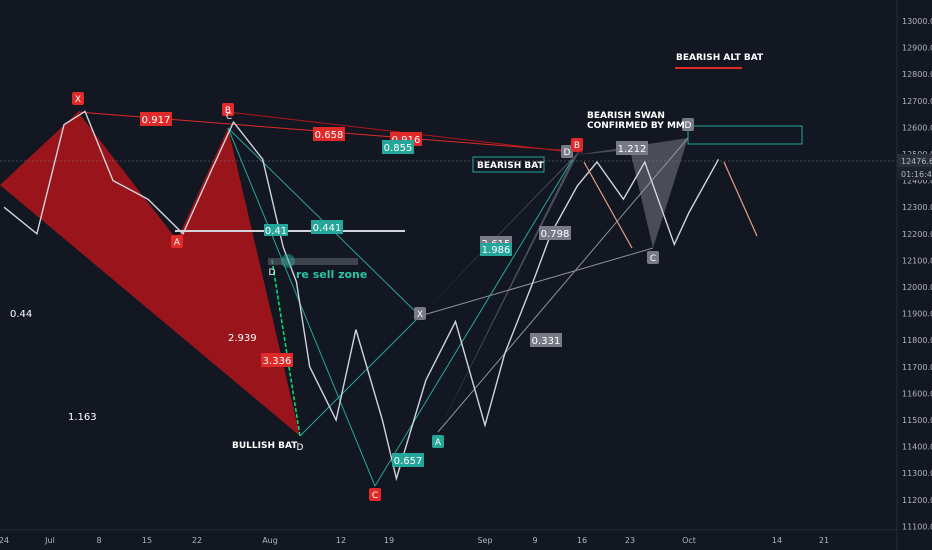 This screenshot has height=550, width=932. What do you see at coordinates (720, 58) in the screenshot?
I see `bearish-alt-bat-label: BEARISH ALT BAT` at bounding box center [720, 58].